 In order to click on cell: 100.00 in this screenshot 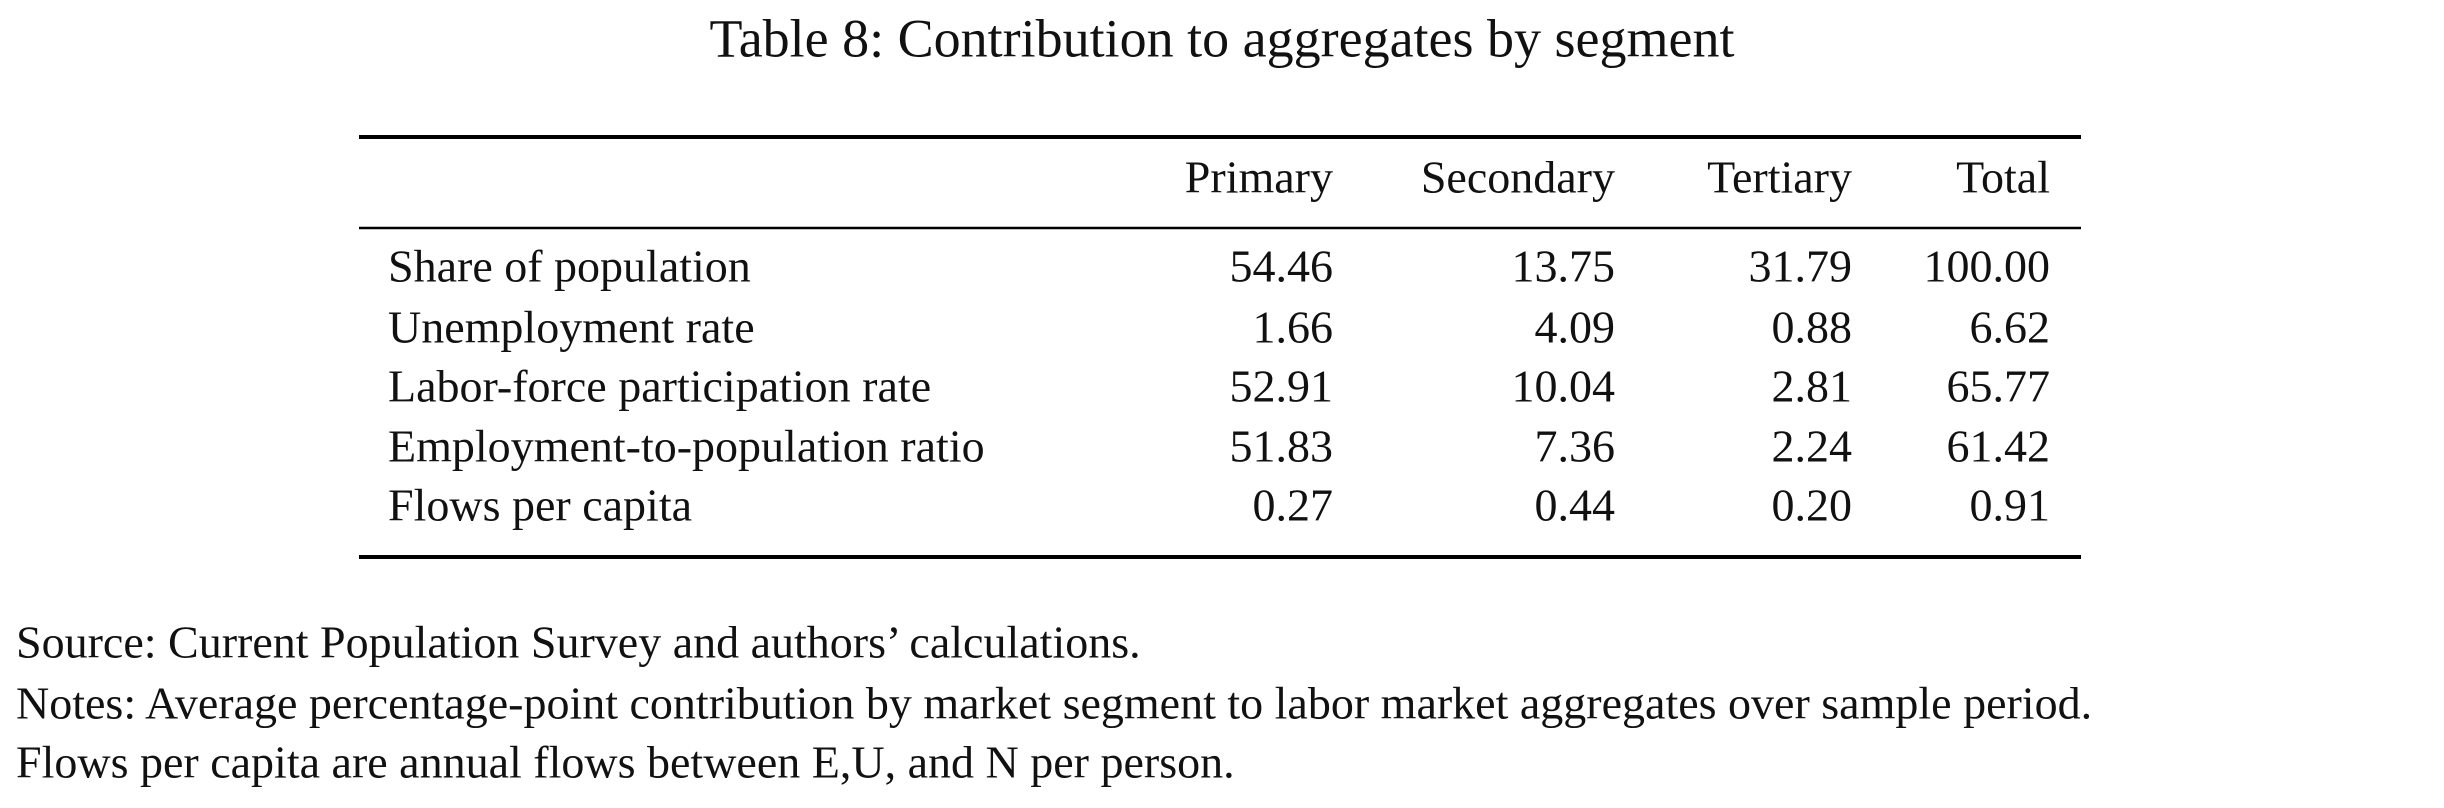, I will do `click(1987, 266)`.